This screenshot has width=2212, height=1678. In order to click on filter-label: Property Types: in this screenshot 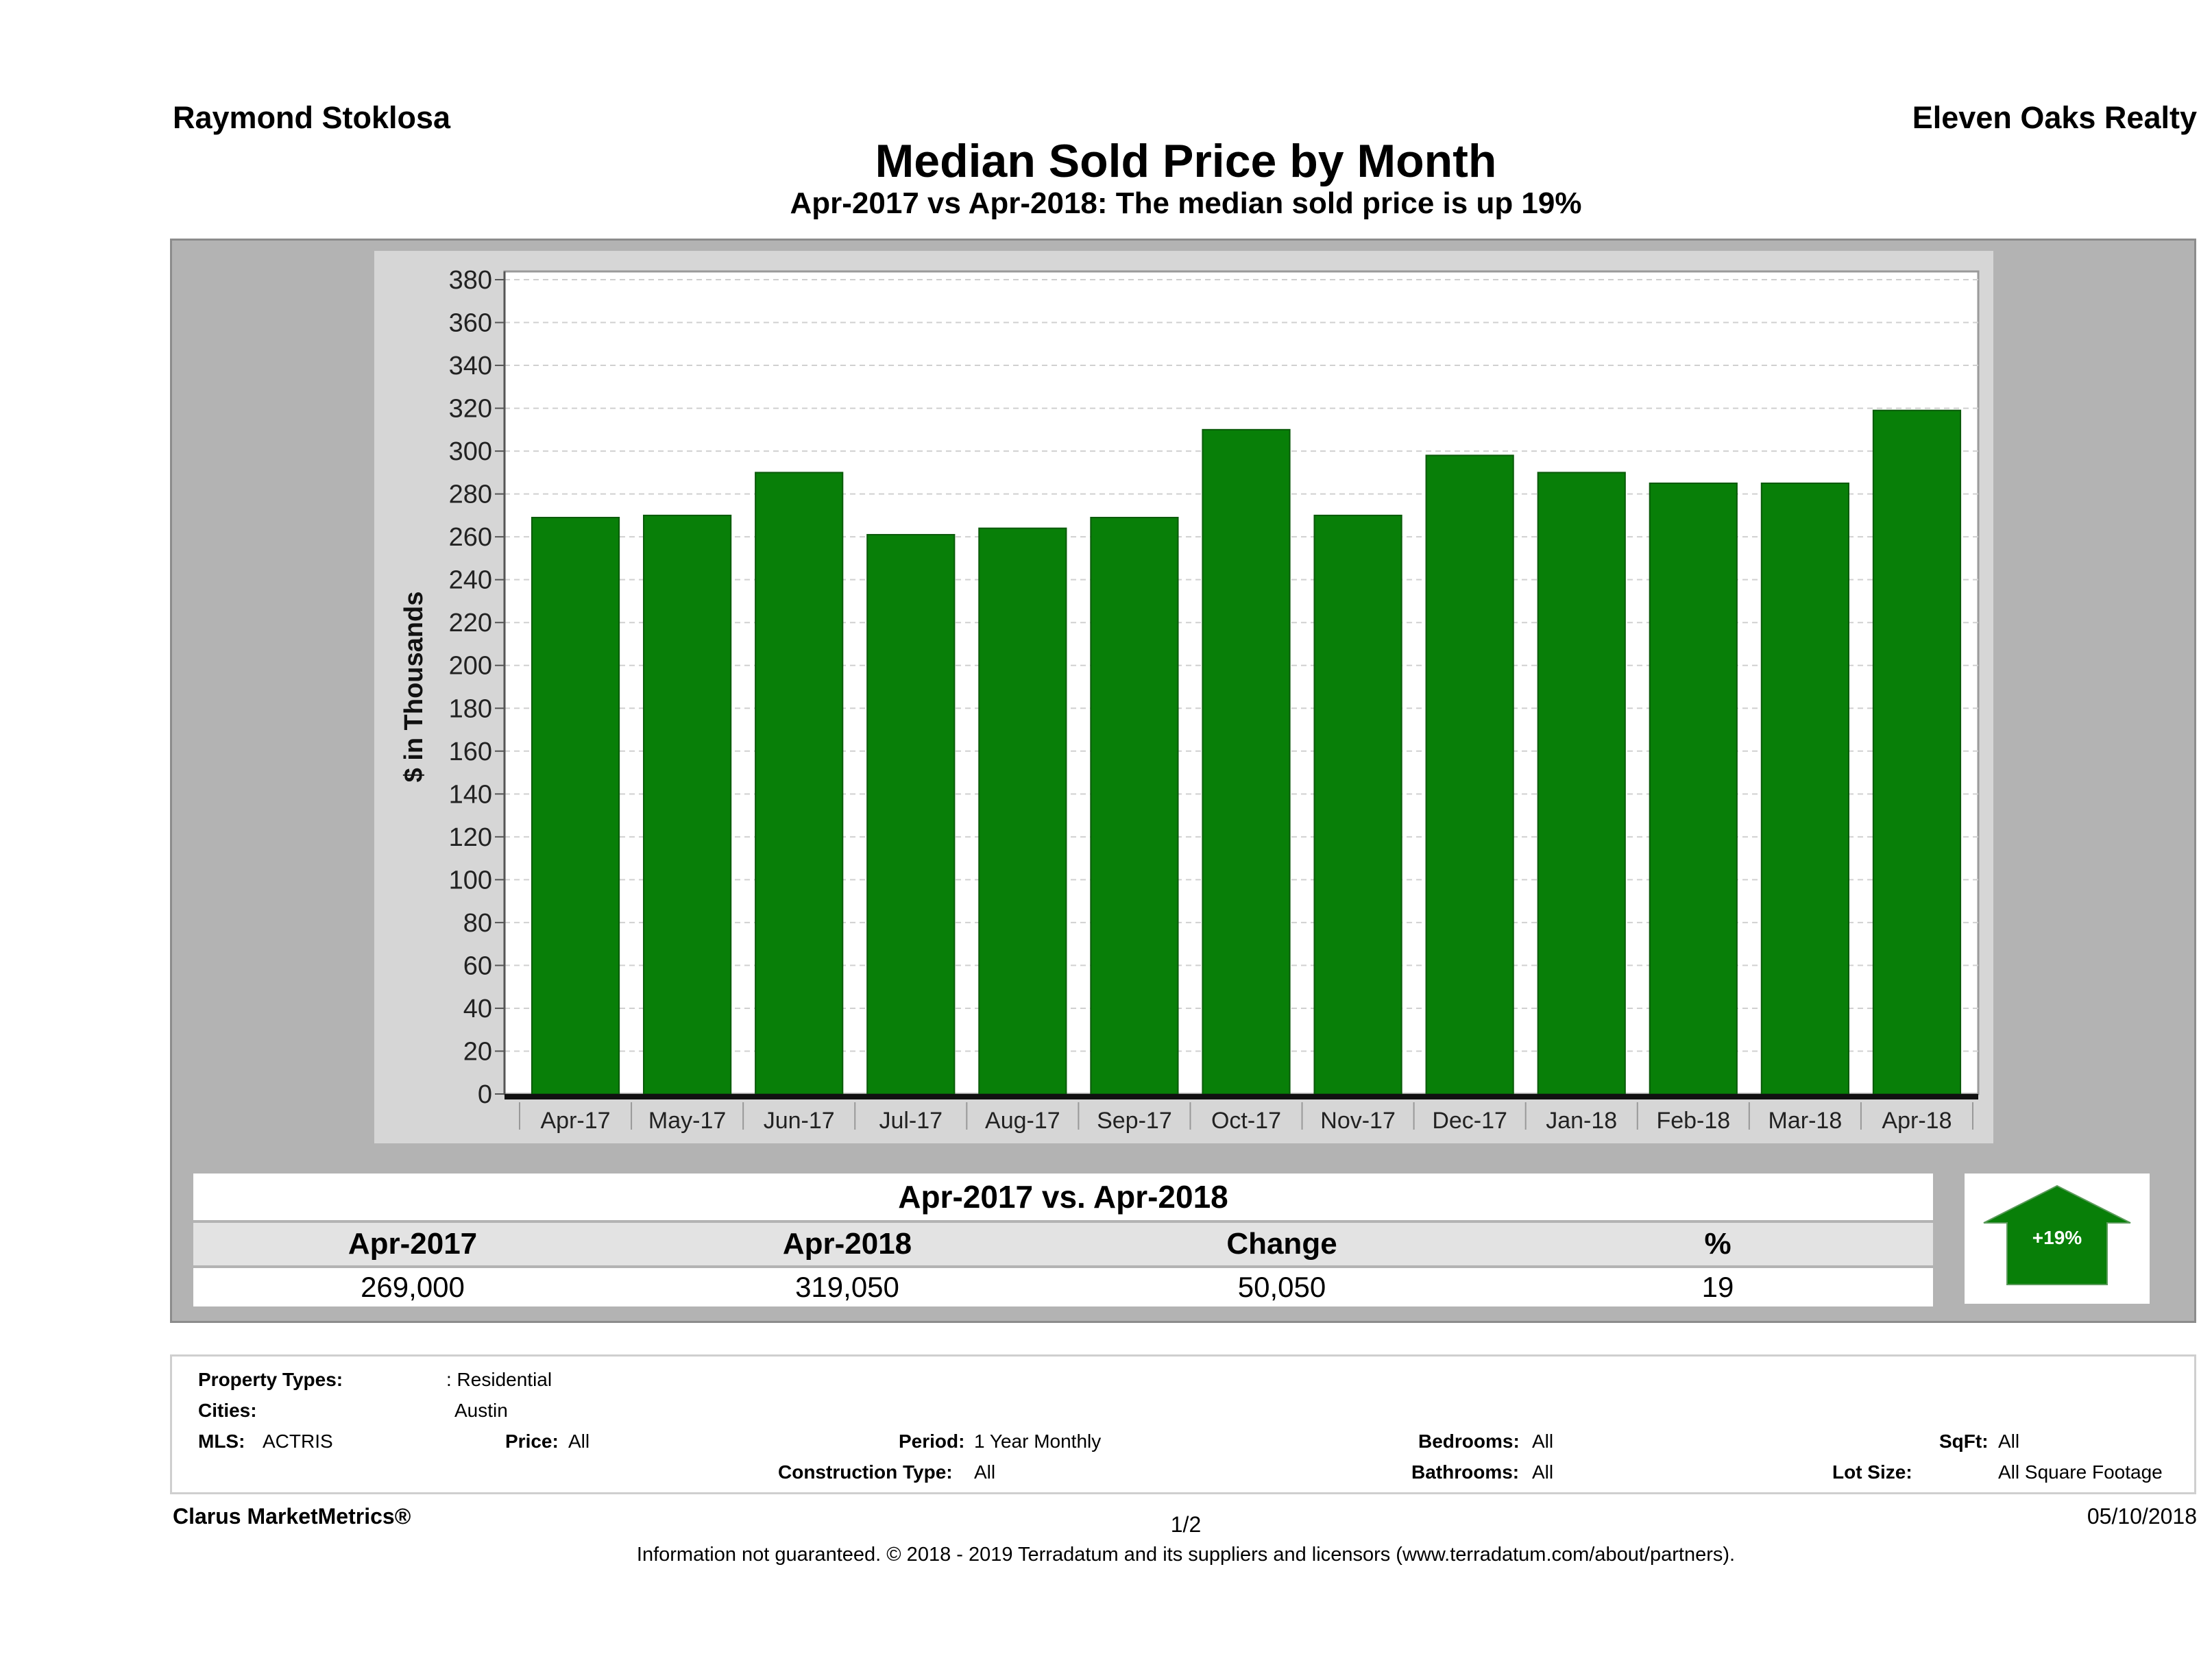, I will do `click(270, 1379)`.